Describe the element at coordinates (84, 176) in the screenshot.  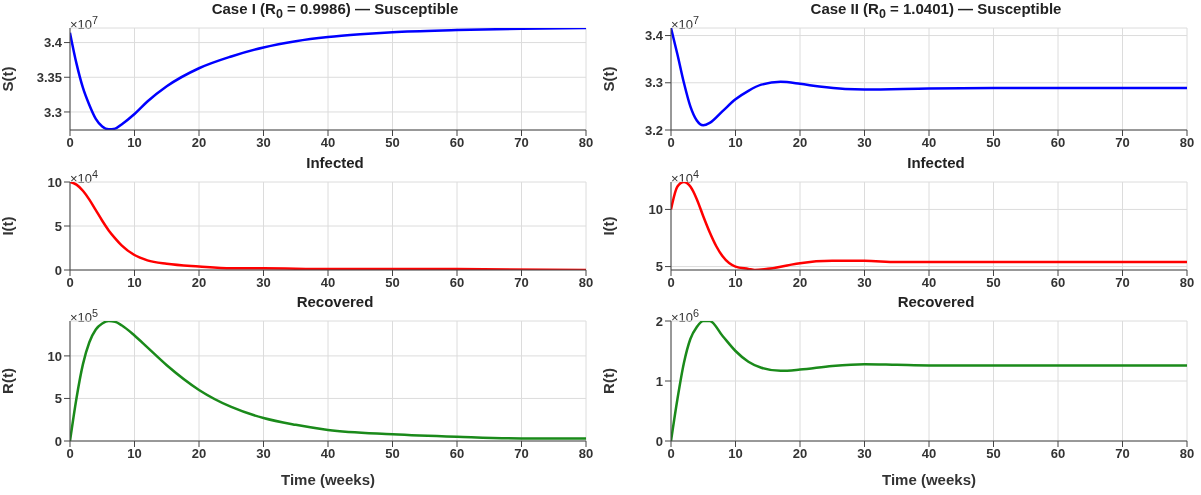
I see `annotation: ×10$^{4}$` at that location.